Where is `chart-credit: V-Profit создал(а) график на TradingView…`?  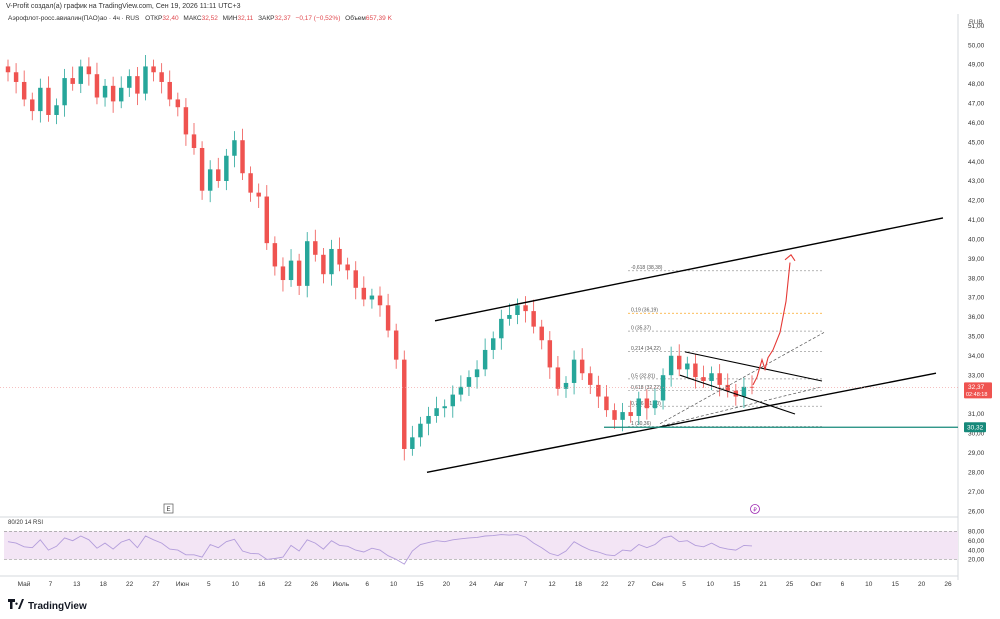 chart-credit: V-Profit создал(а) график на TradingView… is located at coordinates (123, 6).